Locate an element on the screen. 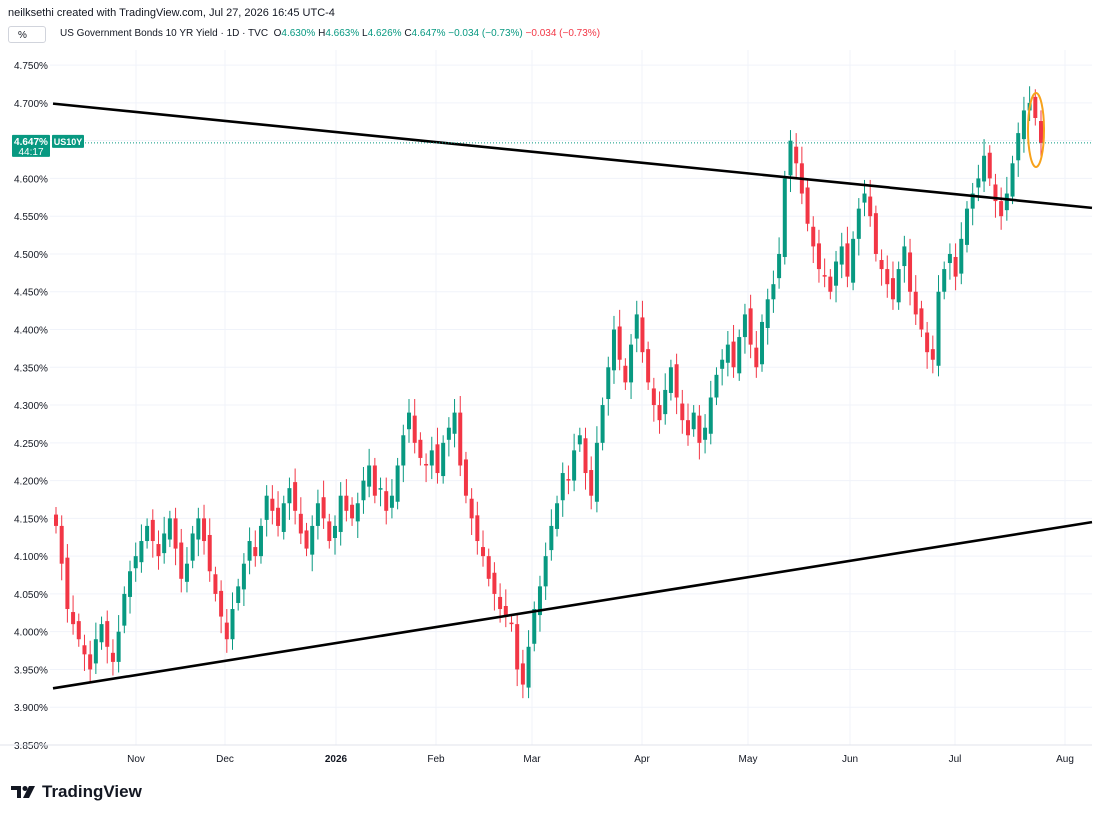  y-tick-label: 4.250% is located at coordinates (31, 444).